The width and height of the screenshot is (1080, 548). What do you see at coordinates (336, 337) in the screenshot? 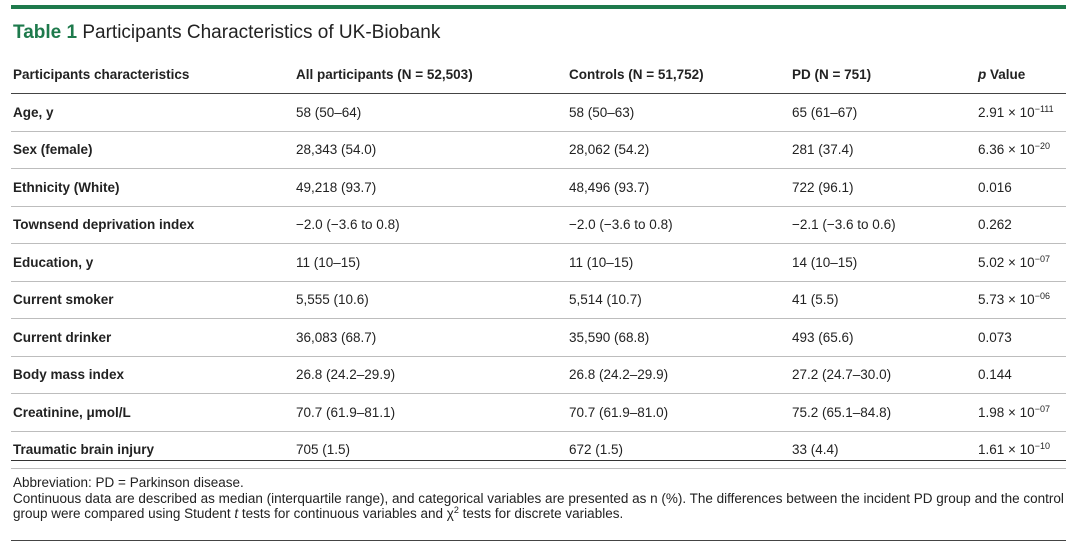
I see `all-participants-value: 36,083 (68.7)` at bounding box center [336, 337].